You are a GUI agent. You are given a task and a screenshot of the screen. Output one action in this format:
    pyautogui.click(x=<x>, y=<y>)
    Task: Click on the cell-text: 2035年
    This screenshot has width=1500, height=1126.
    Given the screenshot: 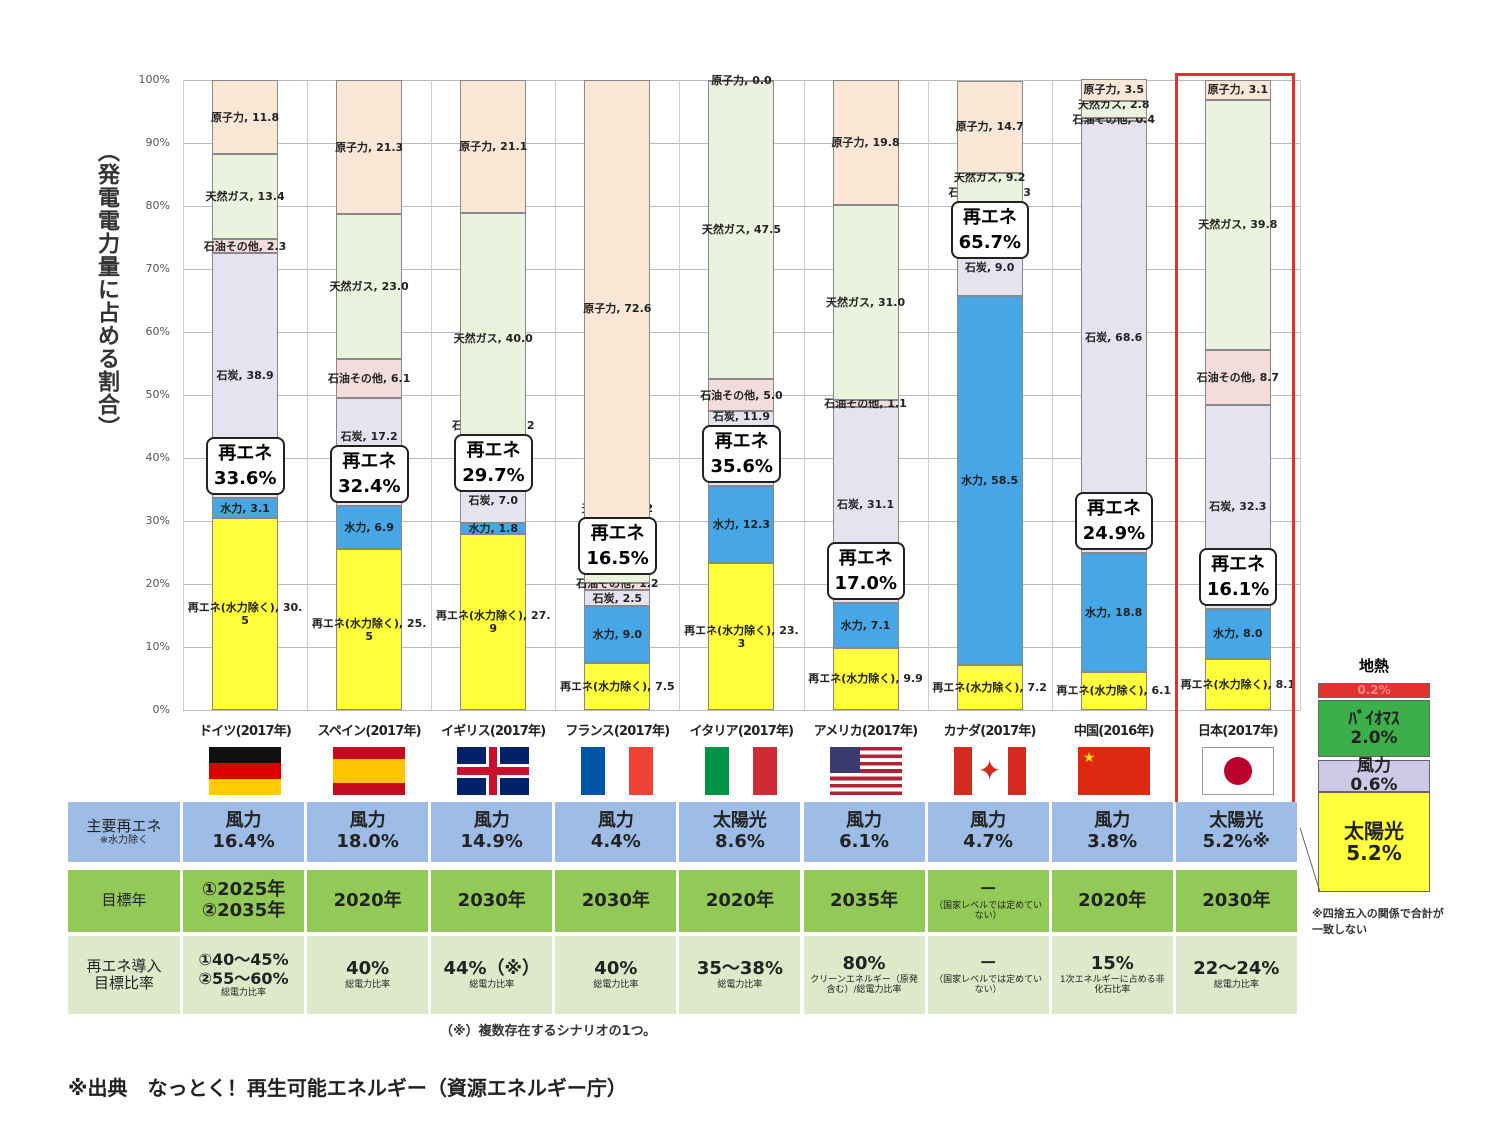 What is the action you would take?
    pyautogui.click(x=864, y=900)
    